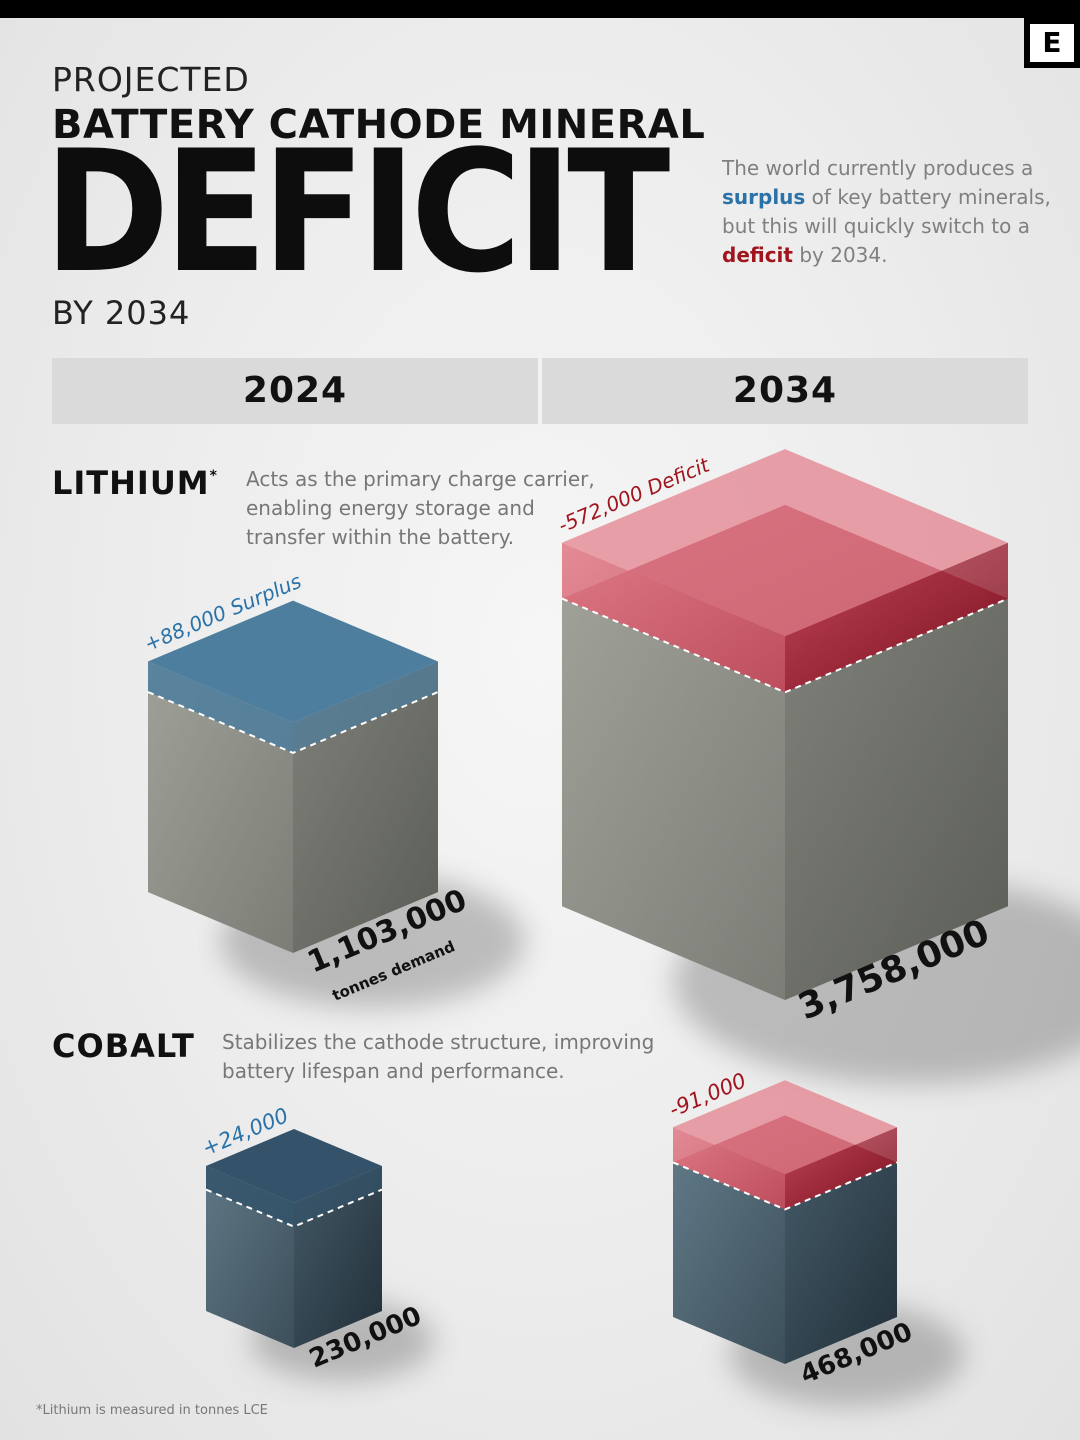 This screenshot has width=1080, height=1440. I want to click on mineral-name-cobalt: COBALT, so click(123, 1046).